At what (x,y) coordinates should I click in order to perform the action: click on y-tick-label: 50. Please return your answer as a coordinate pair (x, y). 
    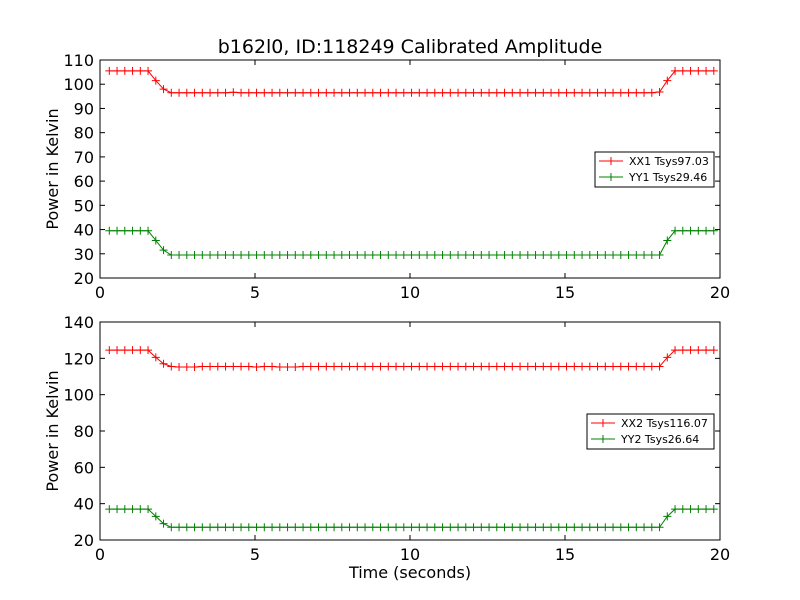
    Looking at the image, I should click on (84, 205).